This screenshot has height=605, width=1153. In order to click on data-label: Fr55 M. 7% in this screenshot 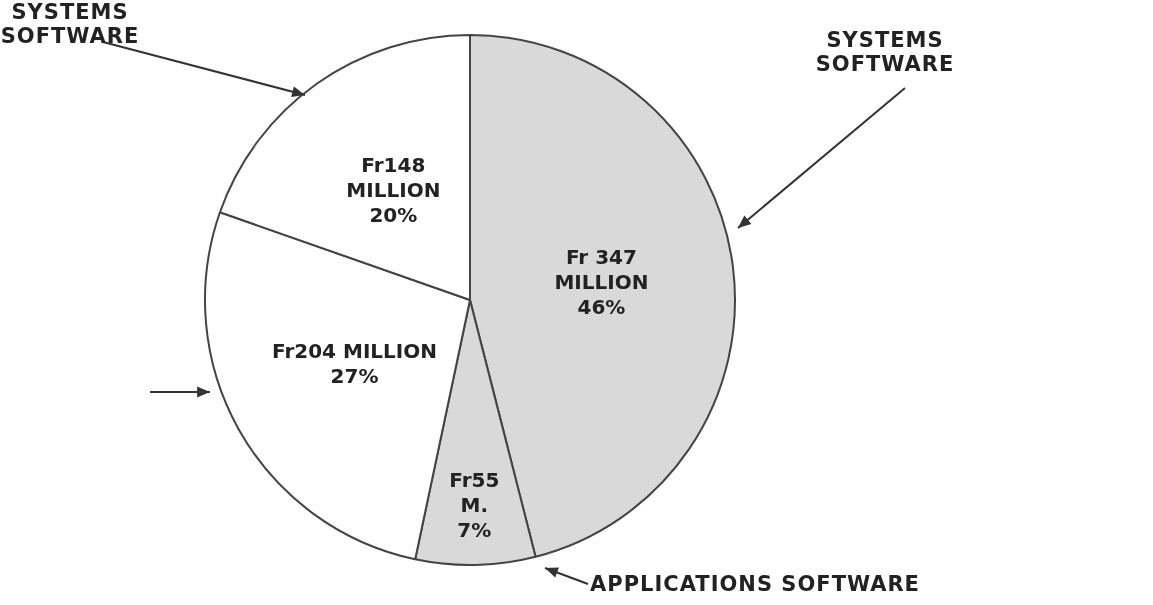, I will do `click(474, 504)`.